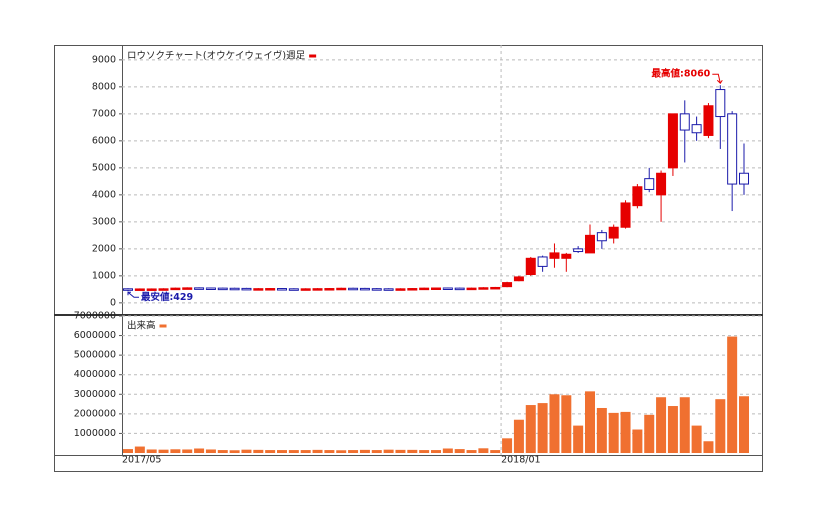 The width and height of the screenshot is (815, 520). Describe the element at coordinates (717, 79) in the screenshot. I see `annotation-arrow` at that location.